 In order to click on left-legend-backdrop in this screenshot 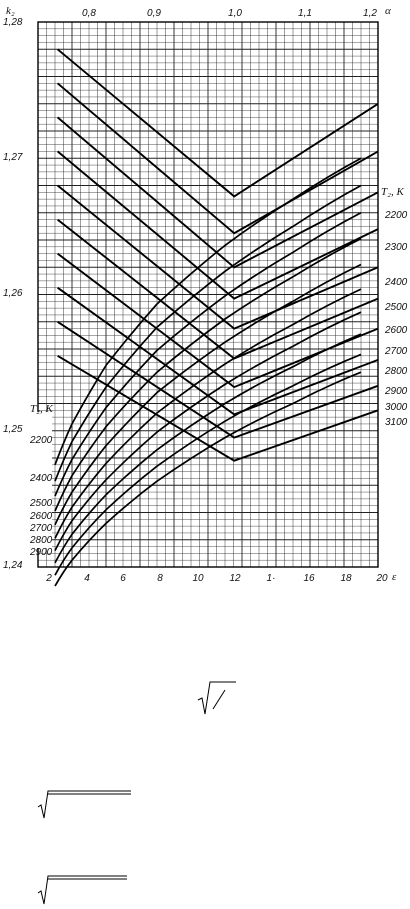, I will do `click(41, 480)`.